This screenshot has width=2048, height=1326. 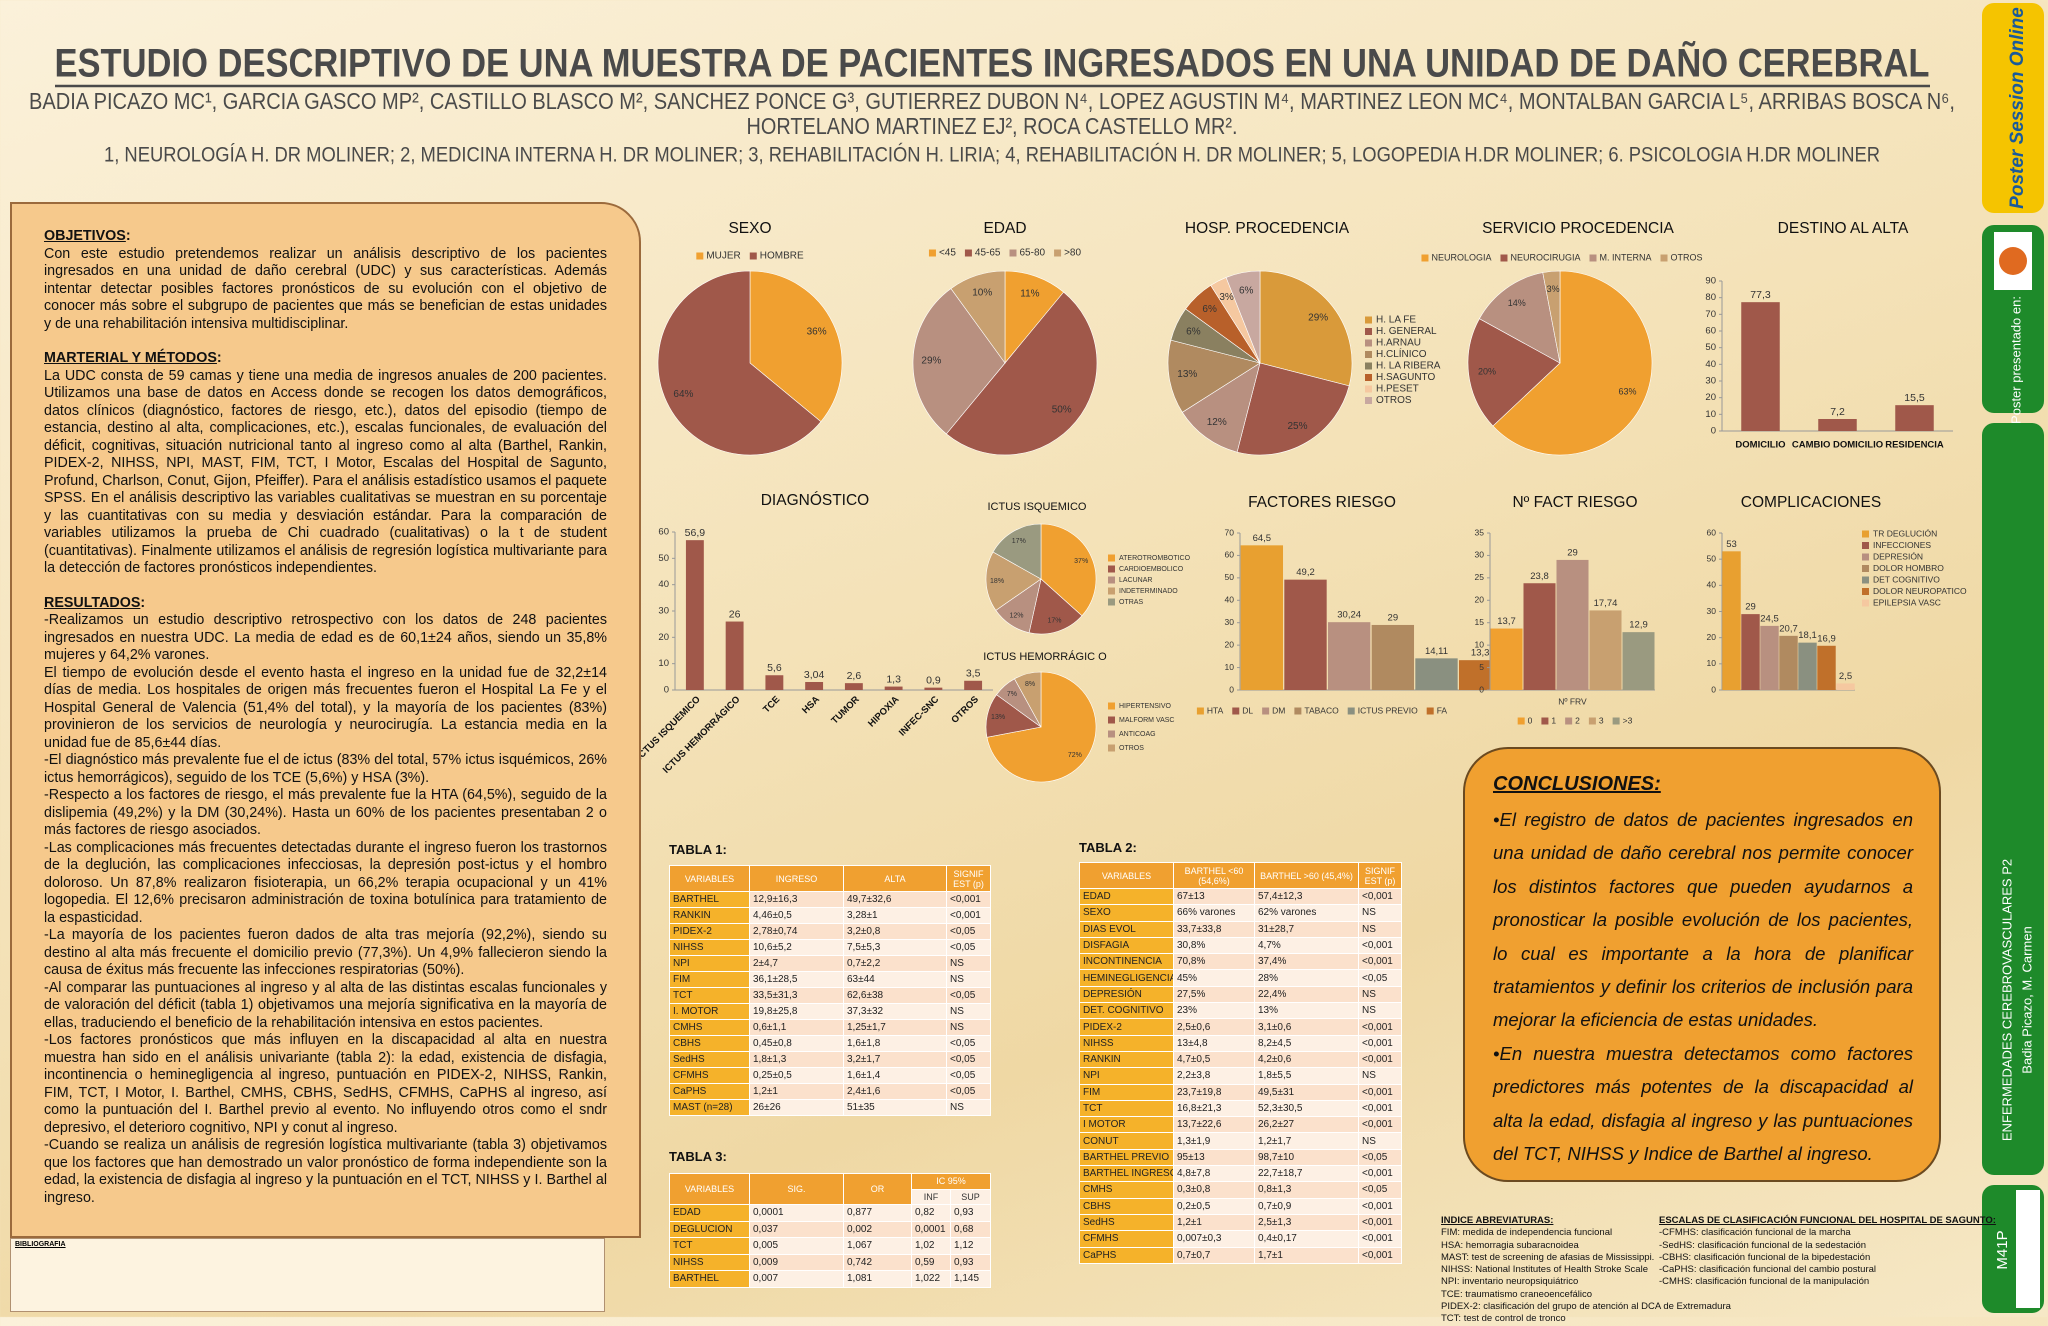 I want to click on table-cell: SedHS, so click(x=1126, y=1222).